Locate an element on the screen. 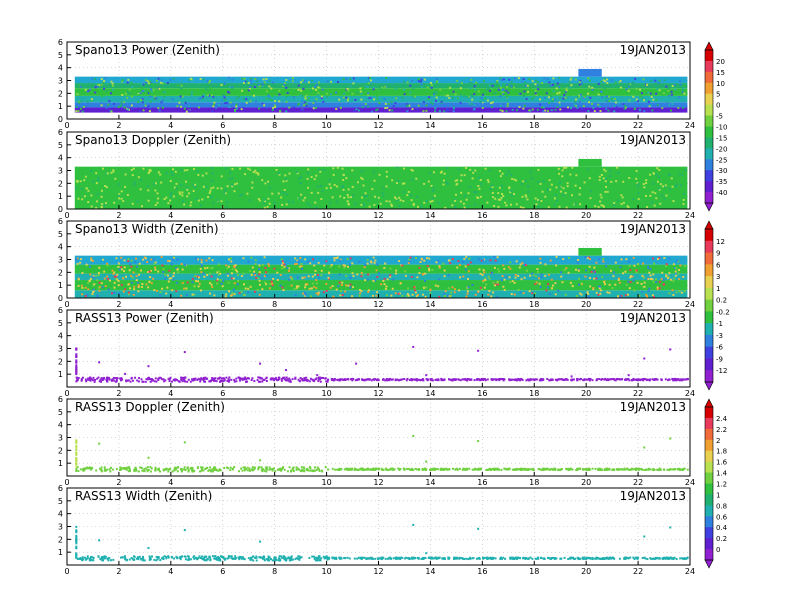 The image size is (792, 612). y-tick-label: 3 is located at coordinates (60, 438).